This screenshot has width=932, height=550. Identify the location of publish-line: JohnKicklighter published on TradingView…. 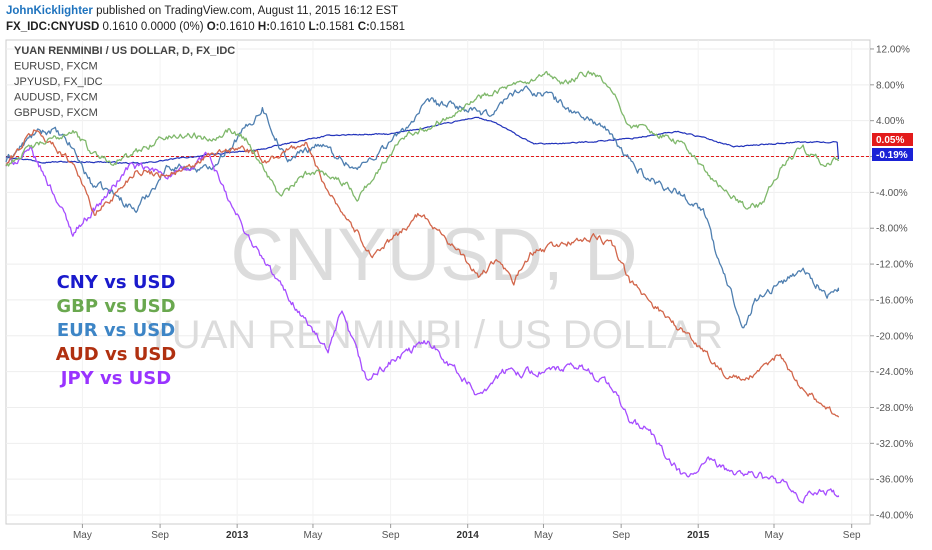
(202, 11).